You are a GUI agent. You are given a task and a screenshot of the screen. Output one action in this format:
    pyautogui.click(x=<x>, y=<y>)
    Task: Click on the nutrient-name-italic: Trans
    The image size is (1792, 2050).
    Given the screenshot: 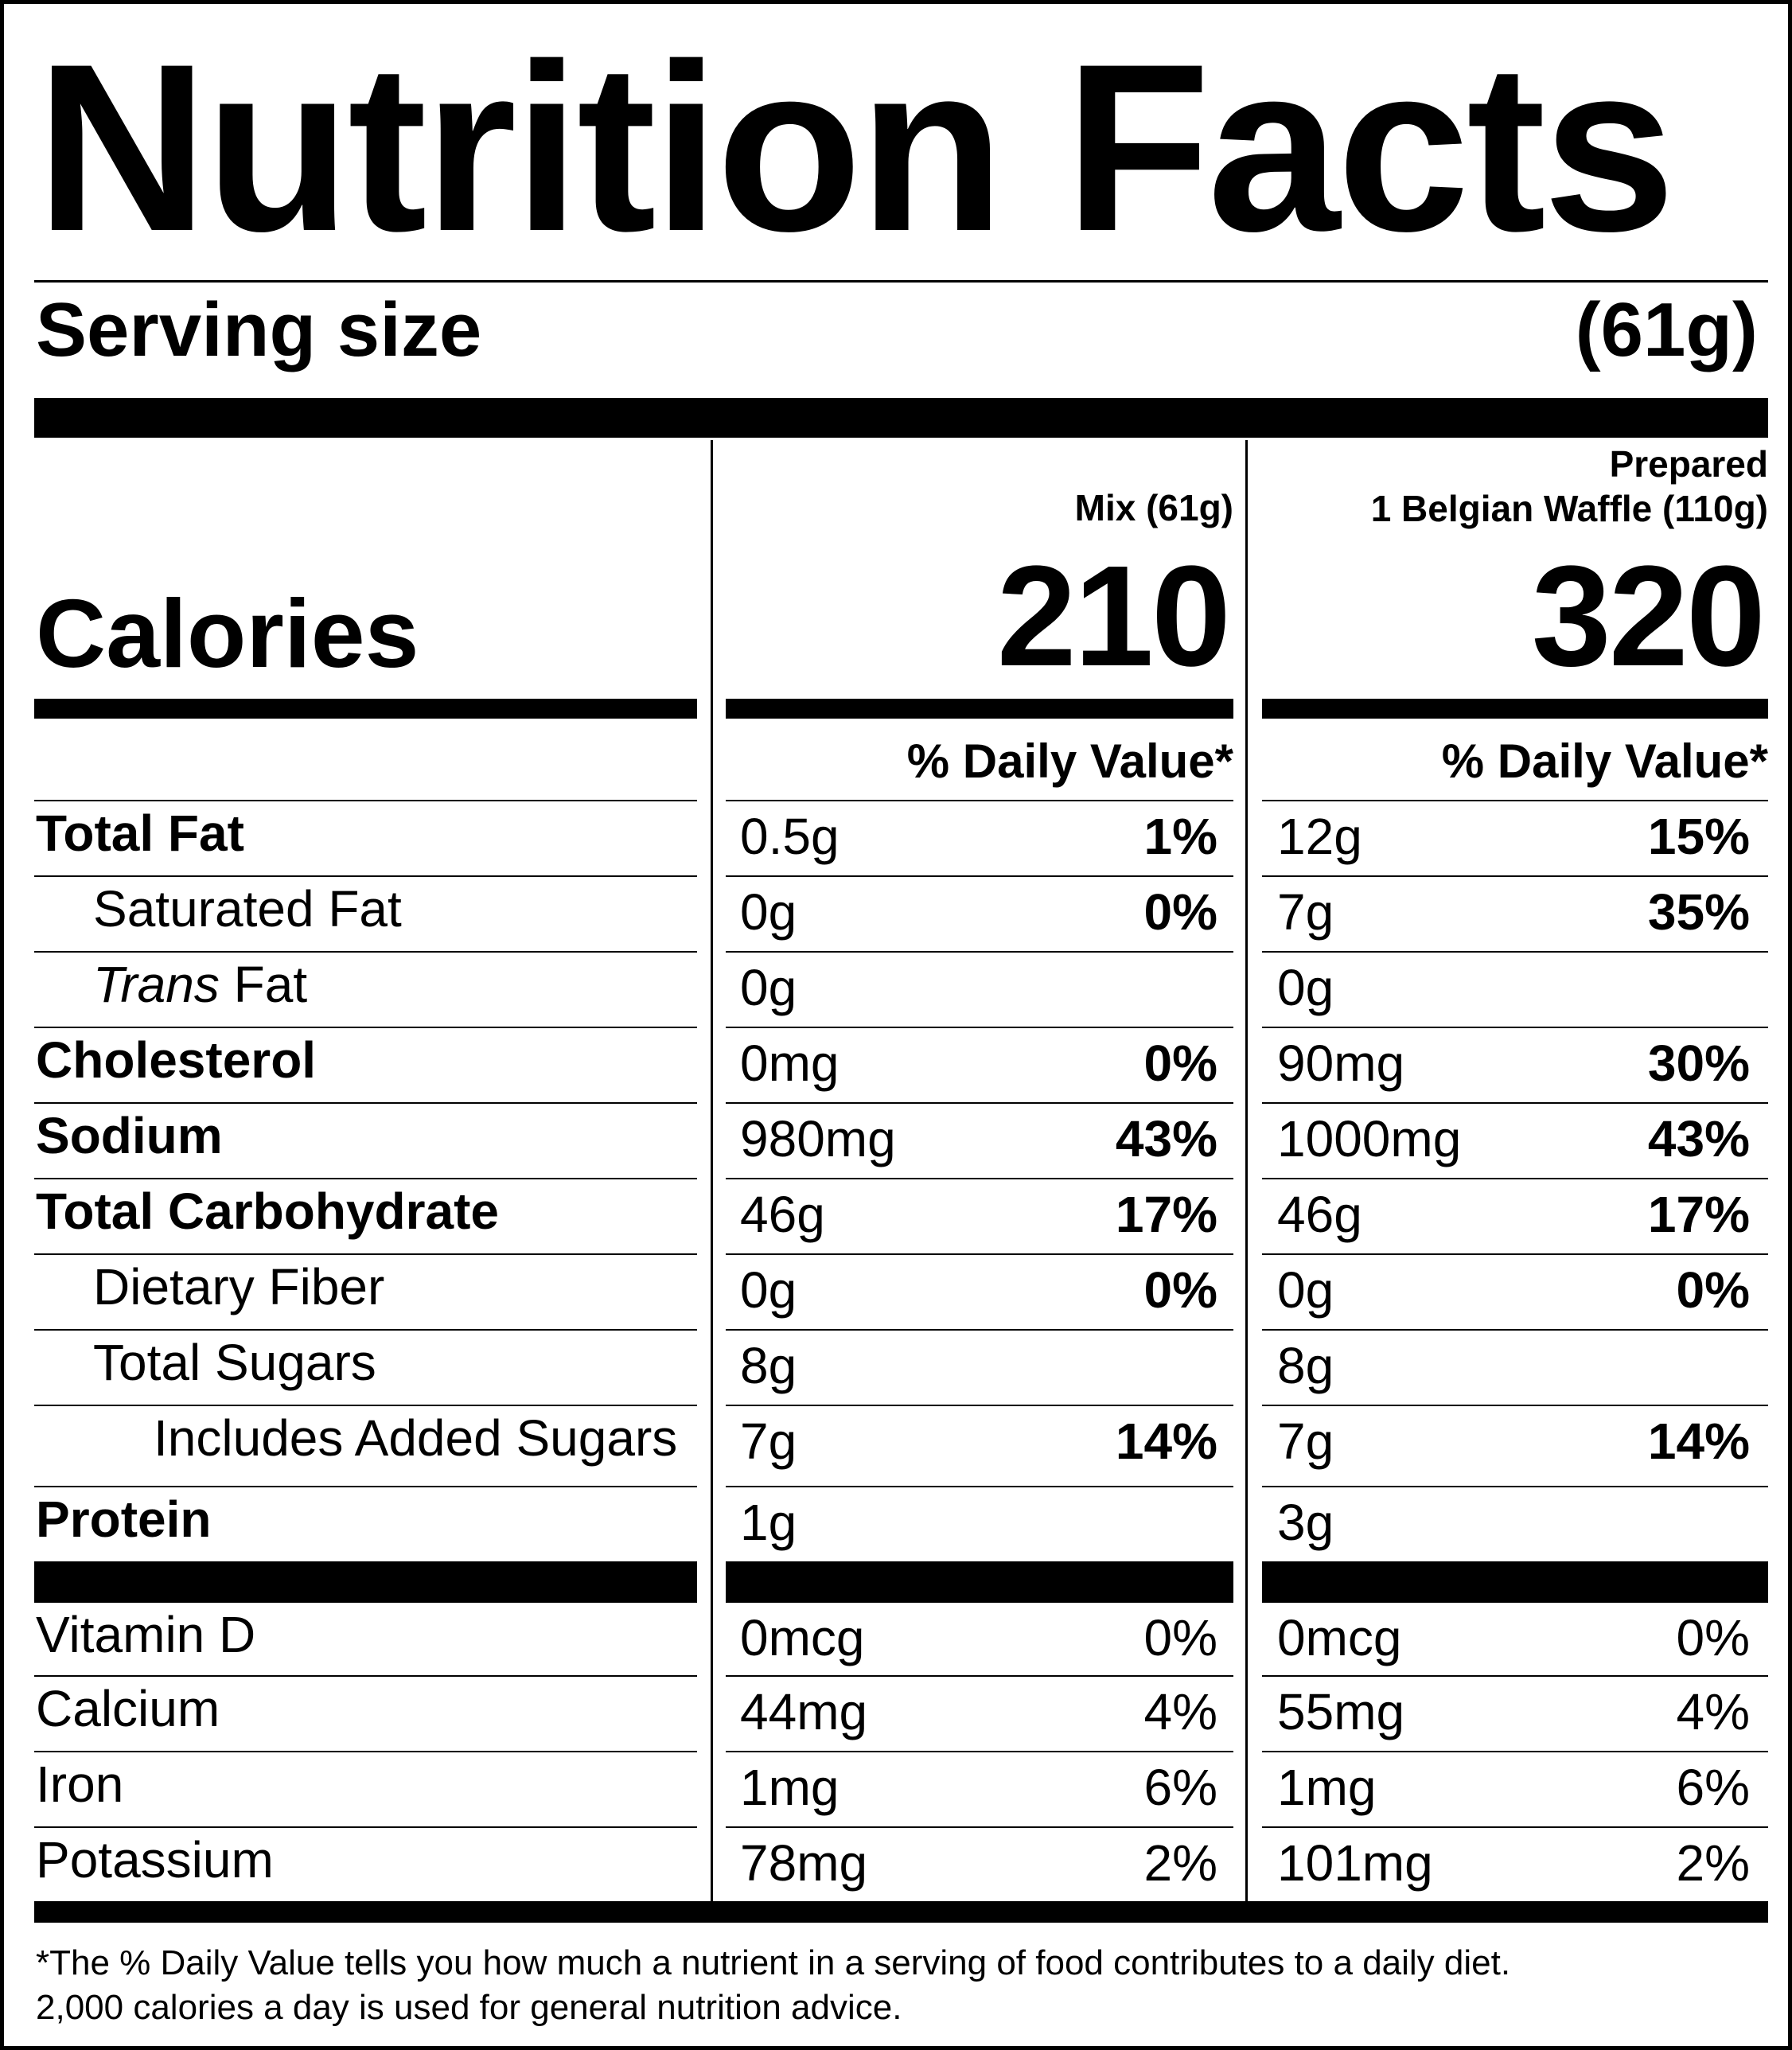 What is the action you would take?
    pyautogui.click(x=156, y=984)
    